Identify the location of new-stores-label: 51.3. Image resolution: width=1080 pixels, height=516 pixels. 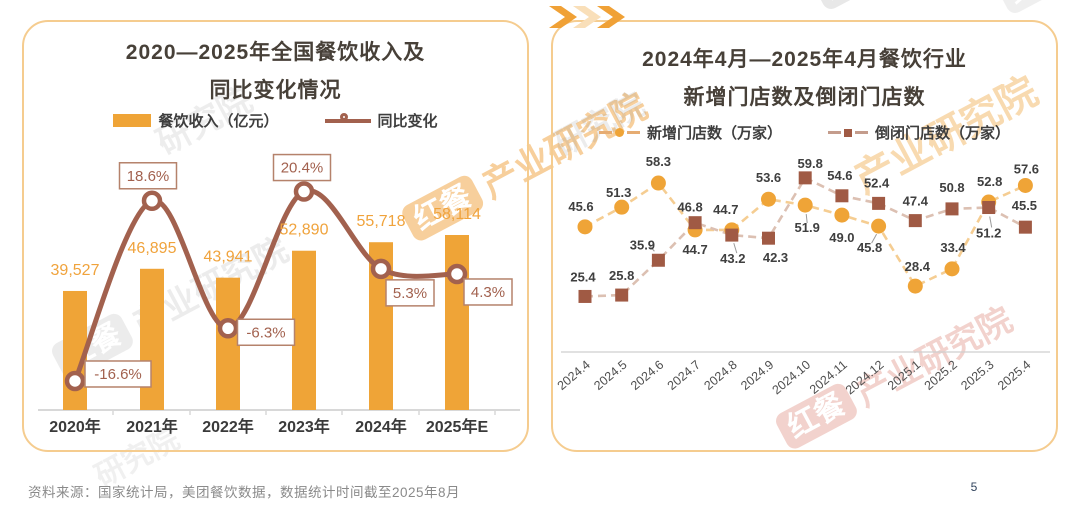
(618, 192).